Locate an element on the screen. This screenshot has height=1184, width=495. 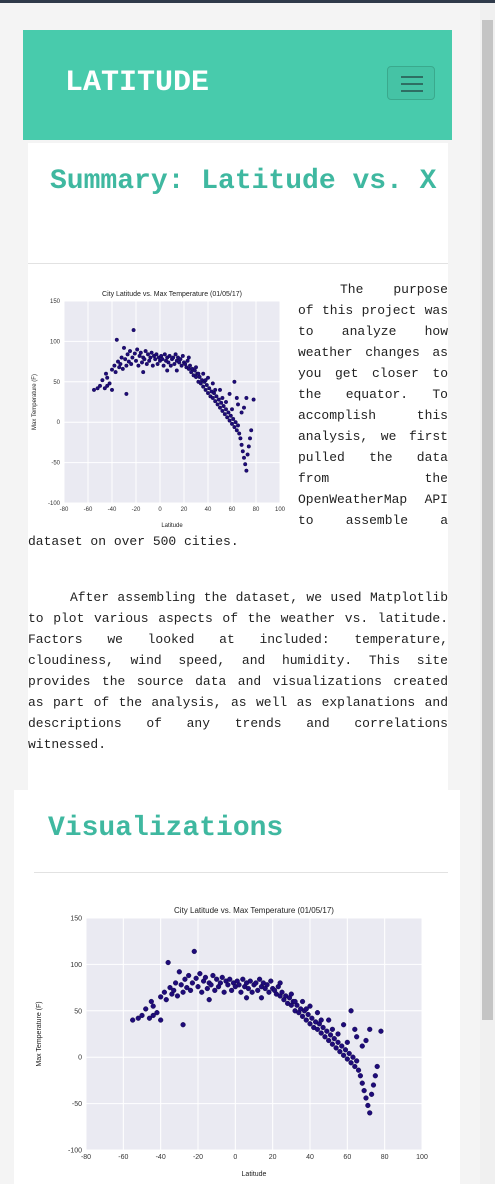
x-tick-label: 20 is located at coordinates (184, 510).